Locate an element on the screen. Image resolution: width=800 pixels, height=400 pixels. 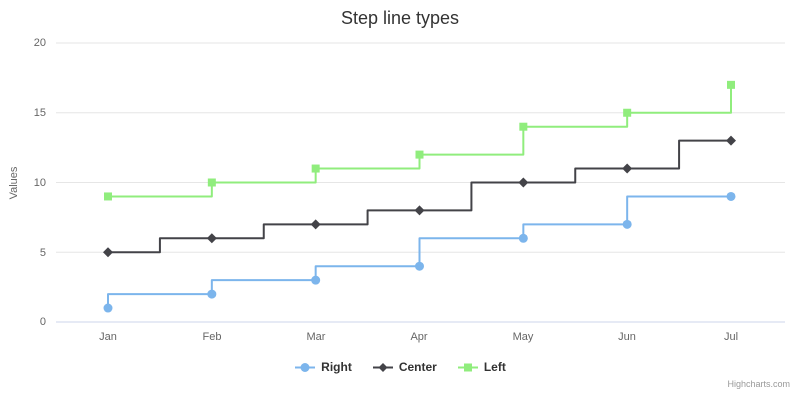
x-axis-label-may: May is located at coordinates (523, 337).